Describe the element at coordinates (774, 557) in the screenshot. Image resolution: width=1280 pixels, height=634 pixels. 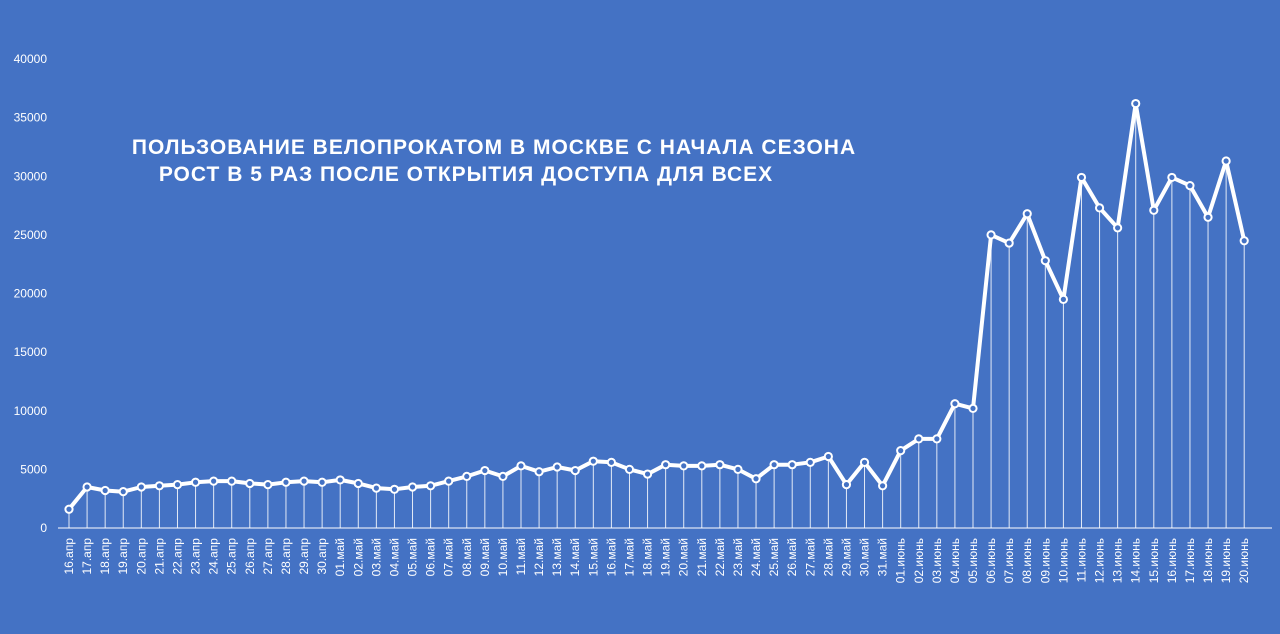
I see `x-tick-label: 25.май` at that location.